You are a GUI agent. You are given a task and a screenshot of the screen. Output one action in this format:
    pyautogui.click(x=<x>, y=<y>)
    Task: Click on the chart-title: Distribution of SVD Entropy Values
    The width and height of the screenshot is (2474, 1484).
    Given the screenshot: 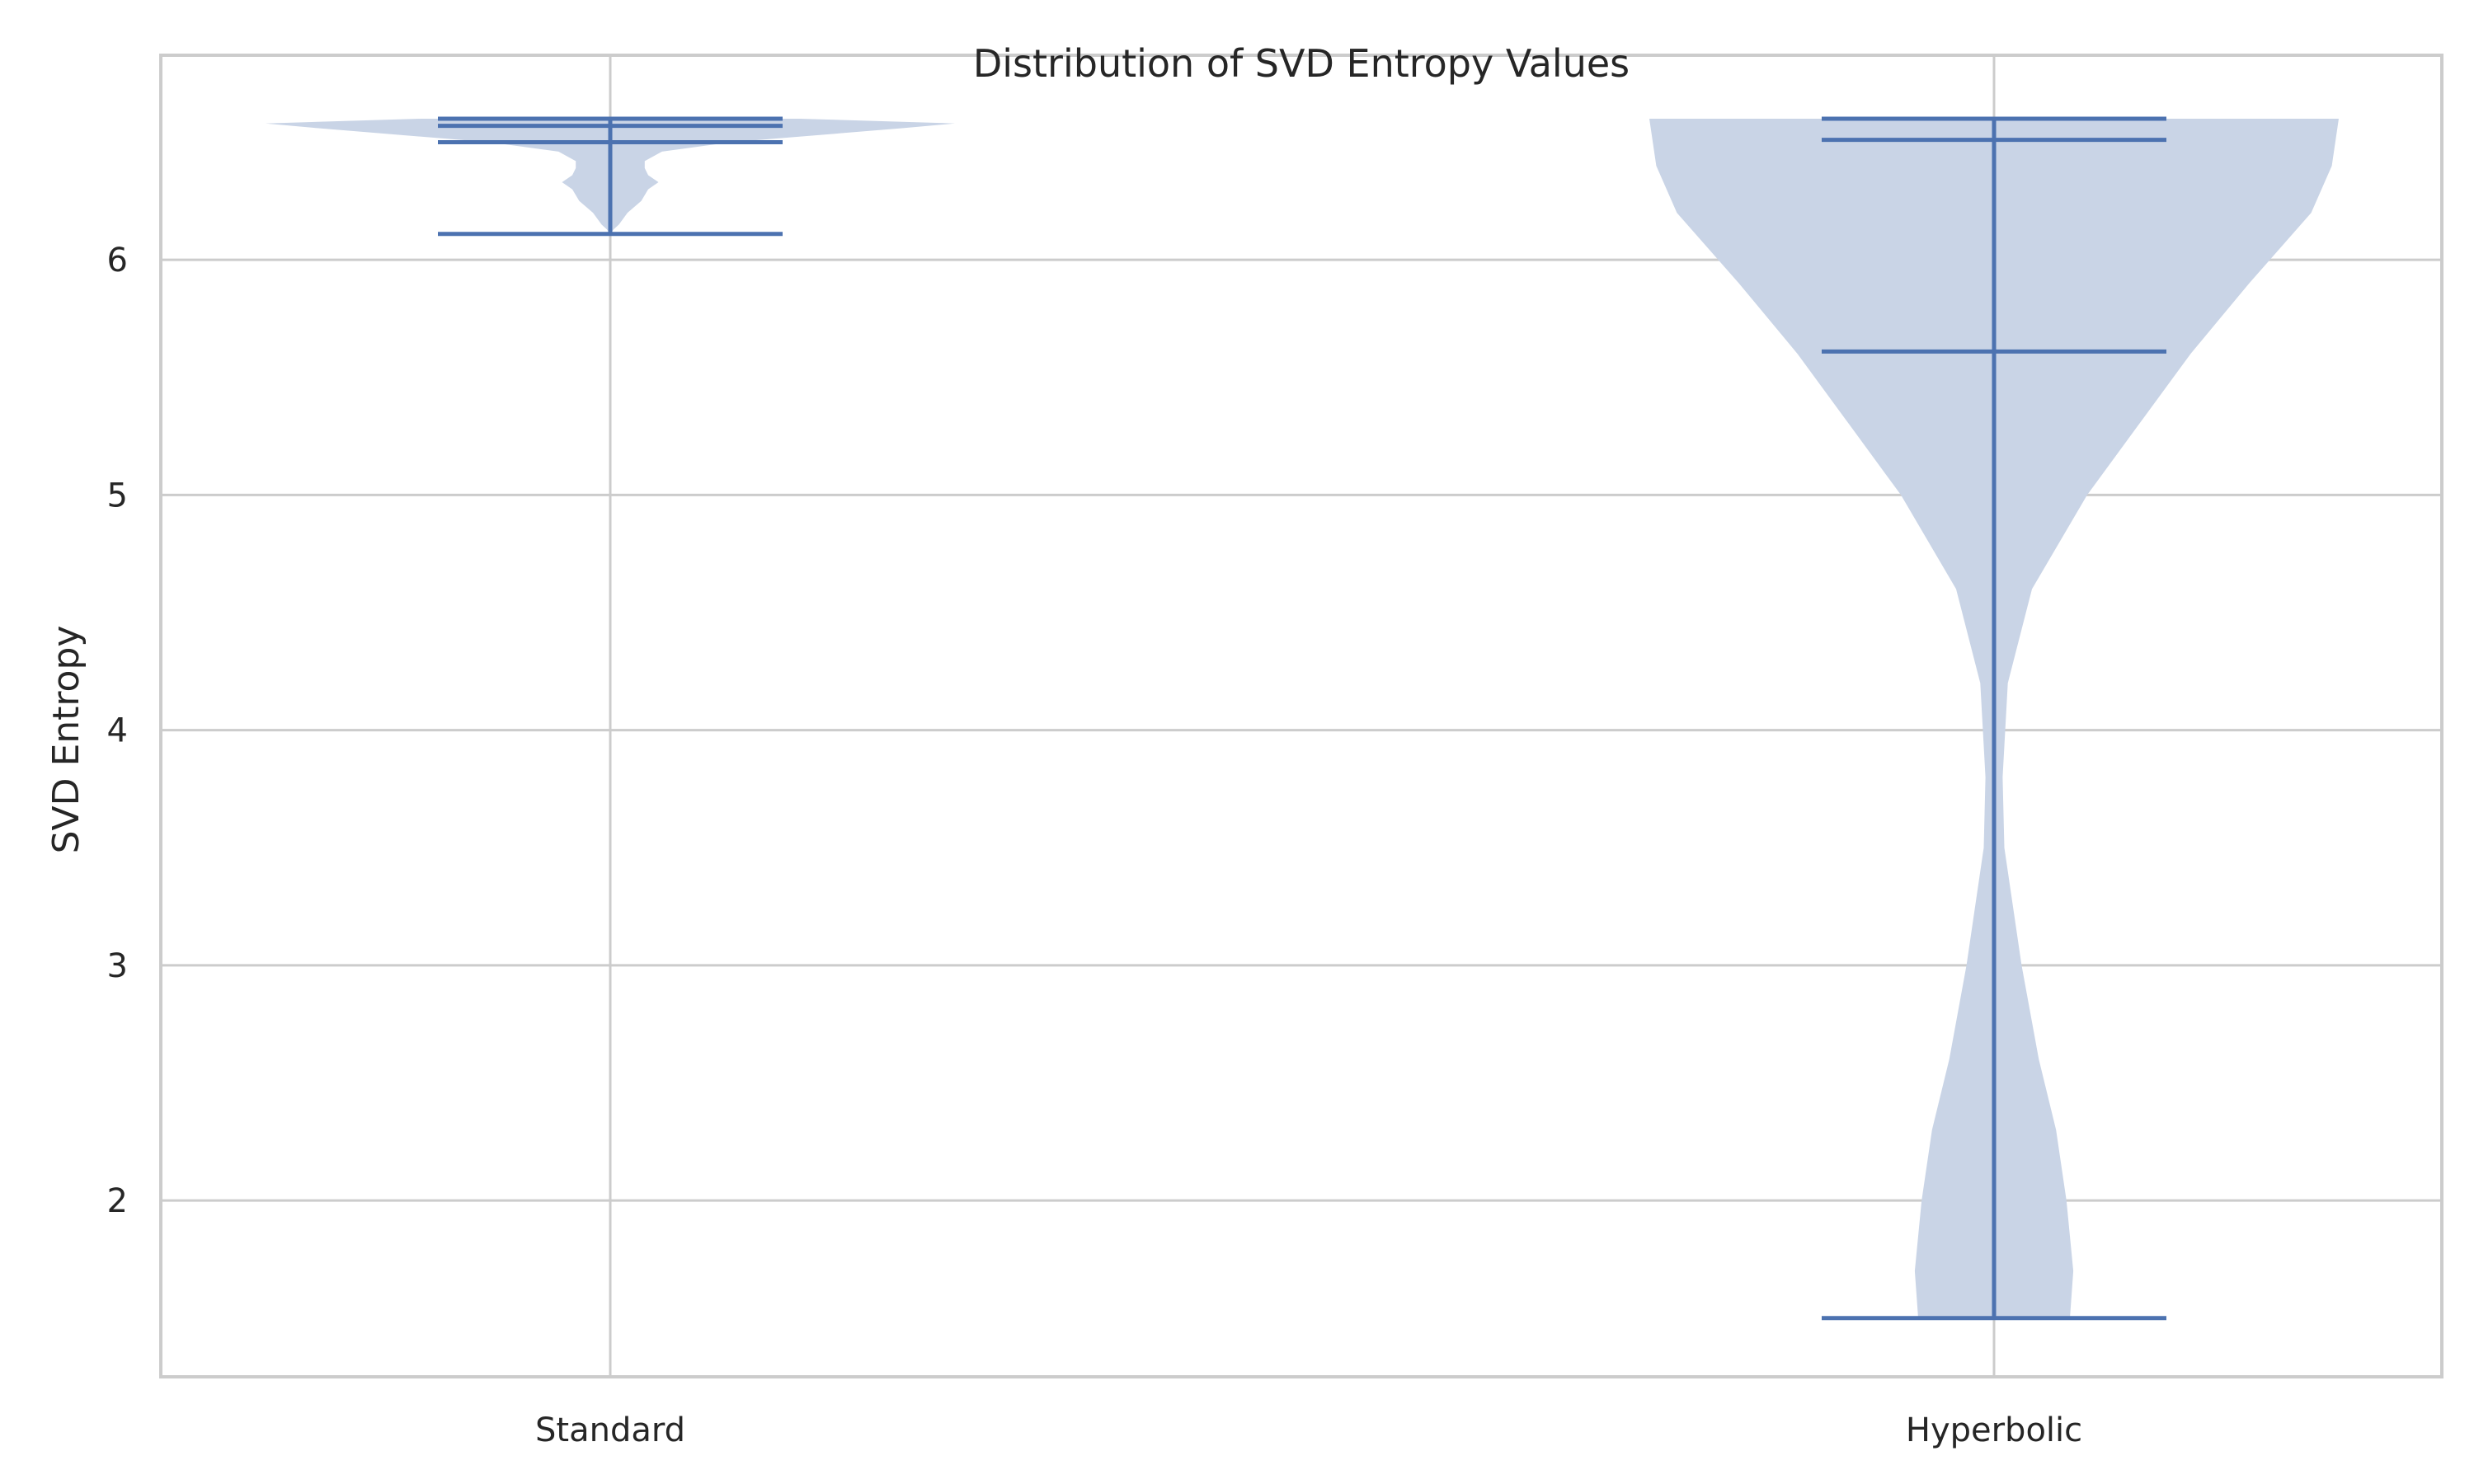 What is the action you would take?
    pyautogui.click(x=1301, y=63)
    